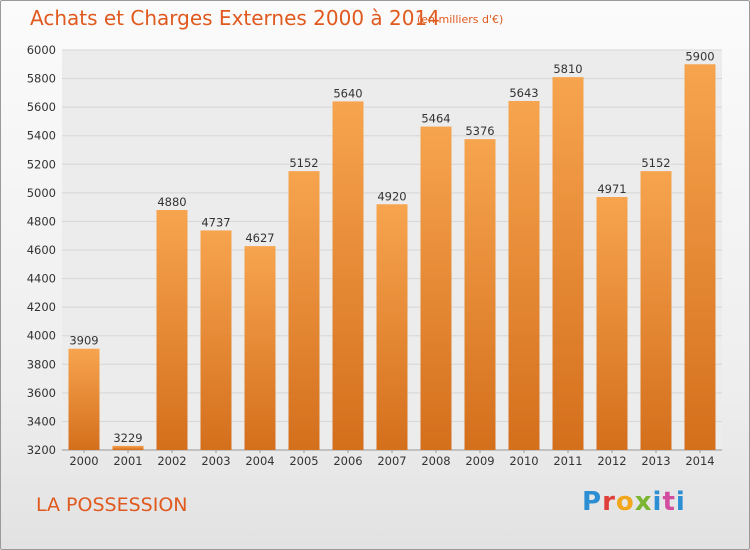 Image resolution: width=750 pixels, height=550 pixels. Describe the element at coordinates (435, 461) in the screenshot. I see `x-tick-label-2008: 2008` at that location.